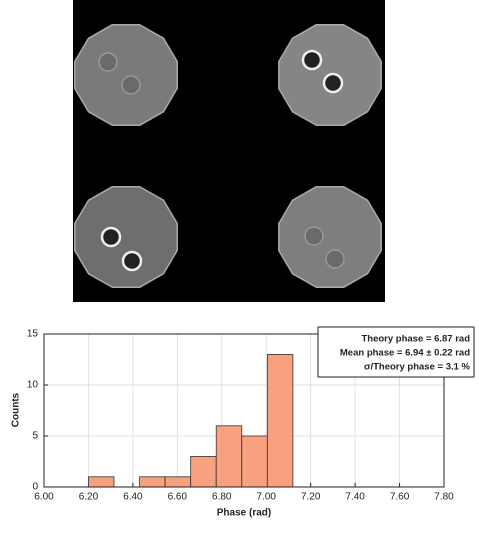 Image resolution: width=479 pixels, height=536 pixels. I want to click on annotation: Mean phase = 6.94 ± 0.22 rad, so click(405, 353).